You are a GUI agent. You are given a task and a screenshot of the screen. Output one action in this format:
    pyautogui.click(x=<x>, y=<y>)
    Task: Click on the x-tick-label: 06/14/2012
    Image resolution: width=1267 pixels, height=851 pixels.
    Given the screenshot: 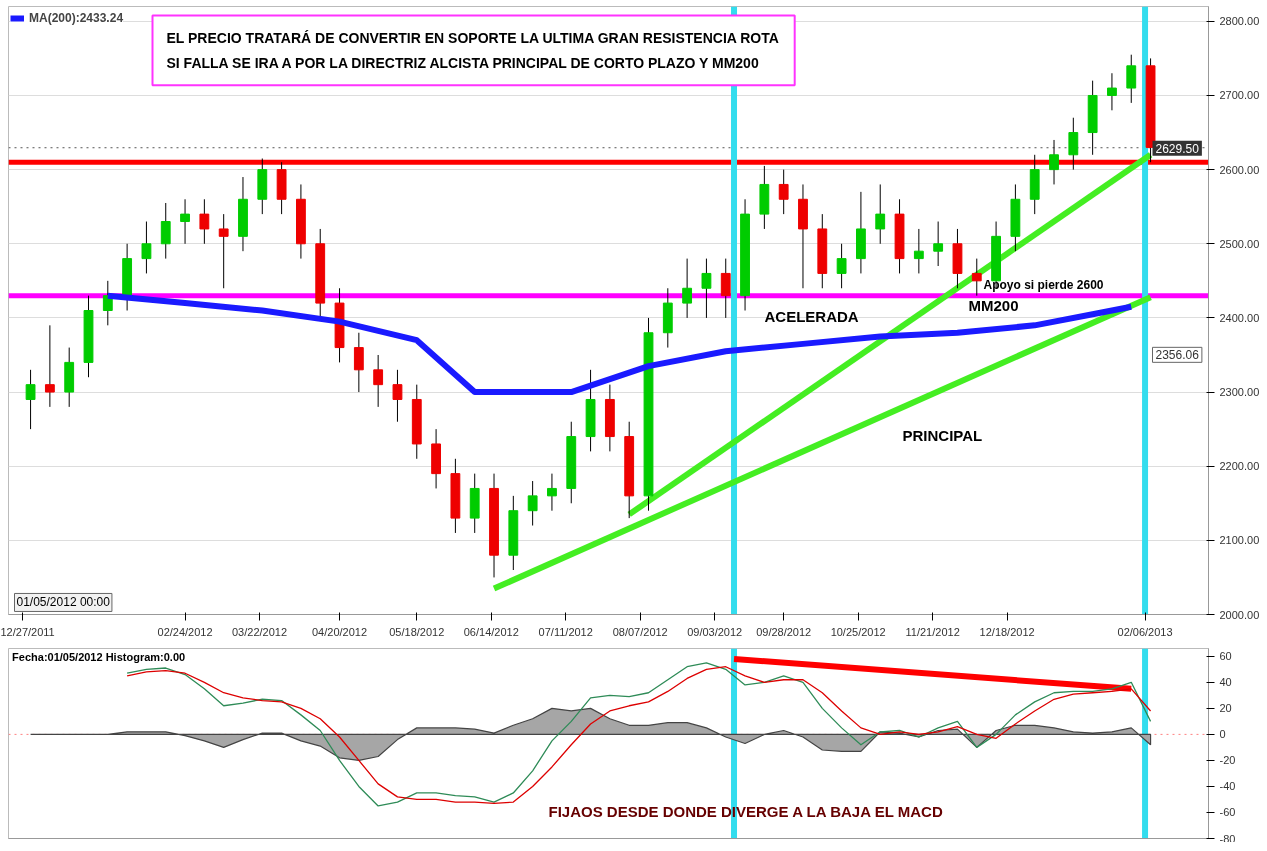 What is the action you would take?
    pyautogui.click(x=491, y=631)
    